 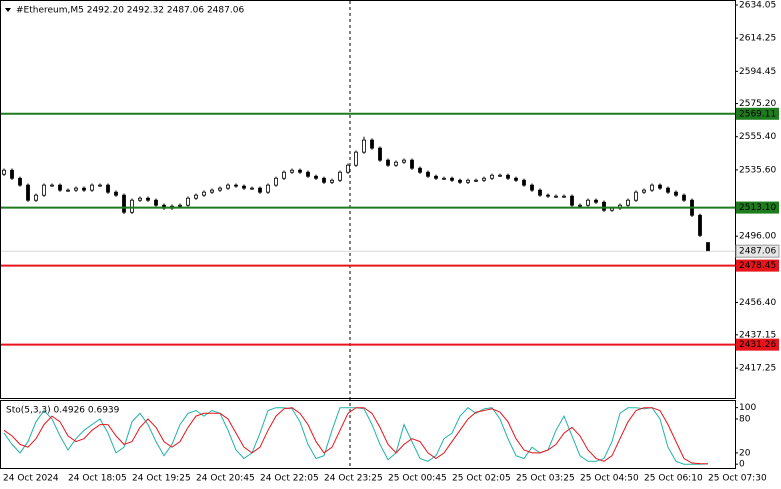 What do you see at coordinates (737, 479) in the screenshot?
I see `x-tick-label: 25 Oct 07:30` at bounding box center [737, 479].